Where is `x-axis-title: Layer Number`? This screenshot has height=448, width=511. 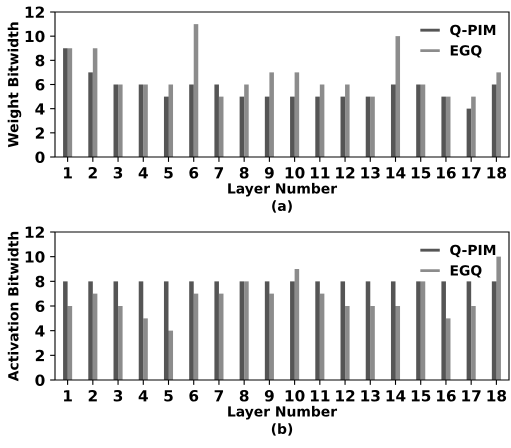 x-axis-title: Layer Number is located at coordinates (283, 189).